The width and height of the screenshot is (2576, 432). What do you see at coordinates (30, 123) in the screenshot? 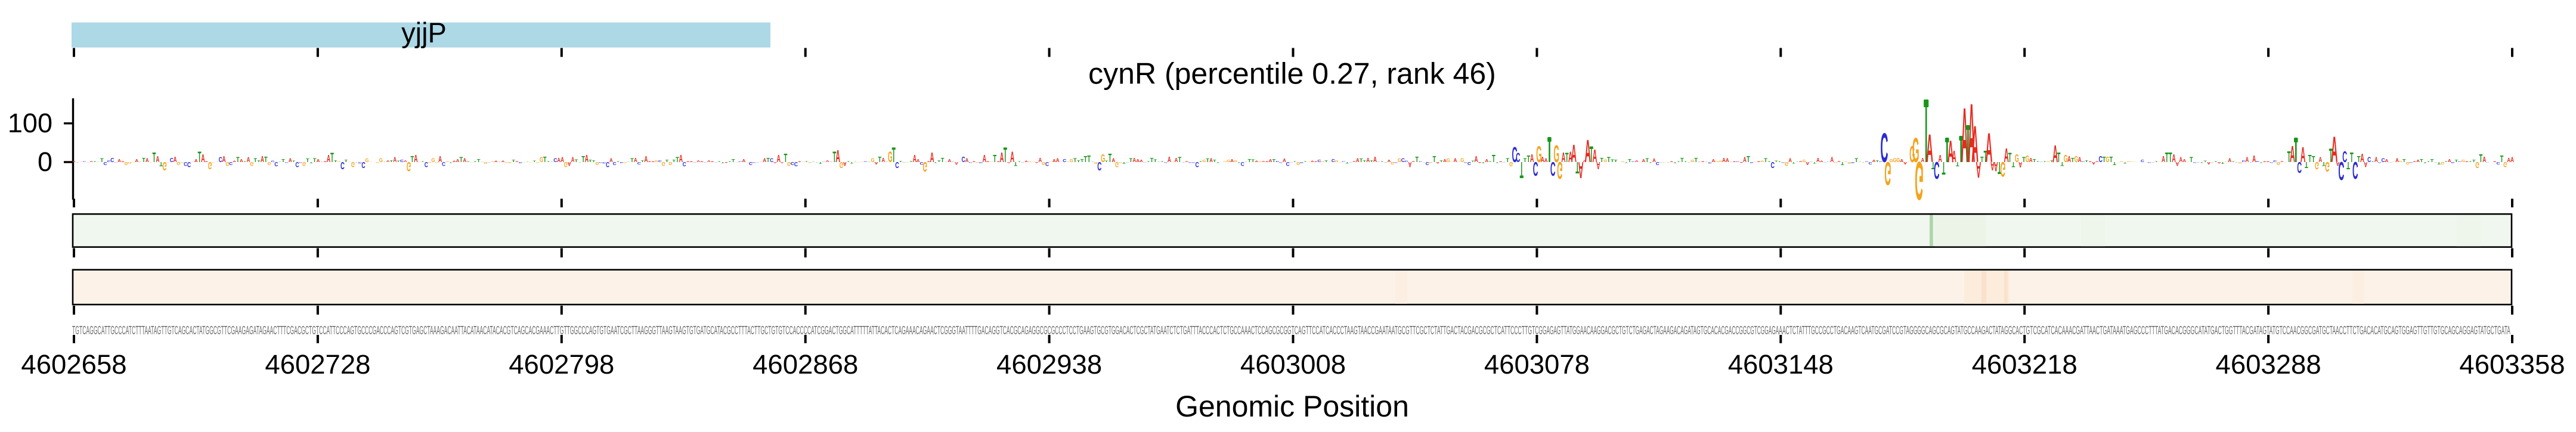
I see `svg-text: 100` at bounding box center [30, 123].